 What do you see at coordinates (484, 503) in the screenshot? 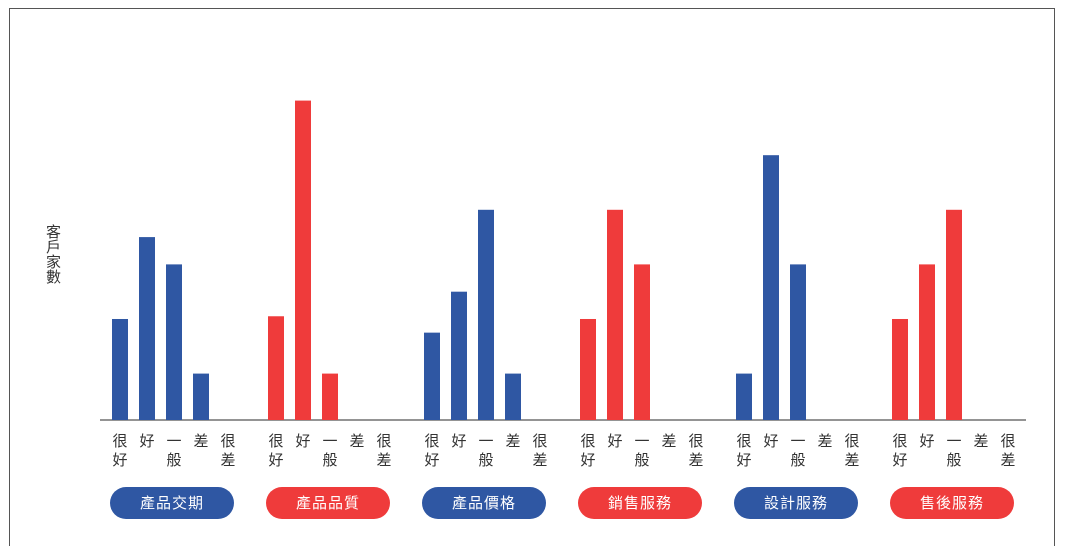
I see `category-pill: 產品價格` at bounding box center [484, 503].